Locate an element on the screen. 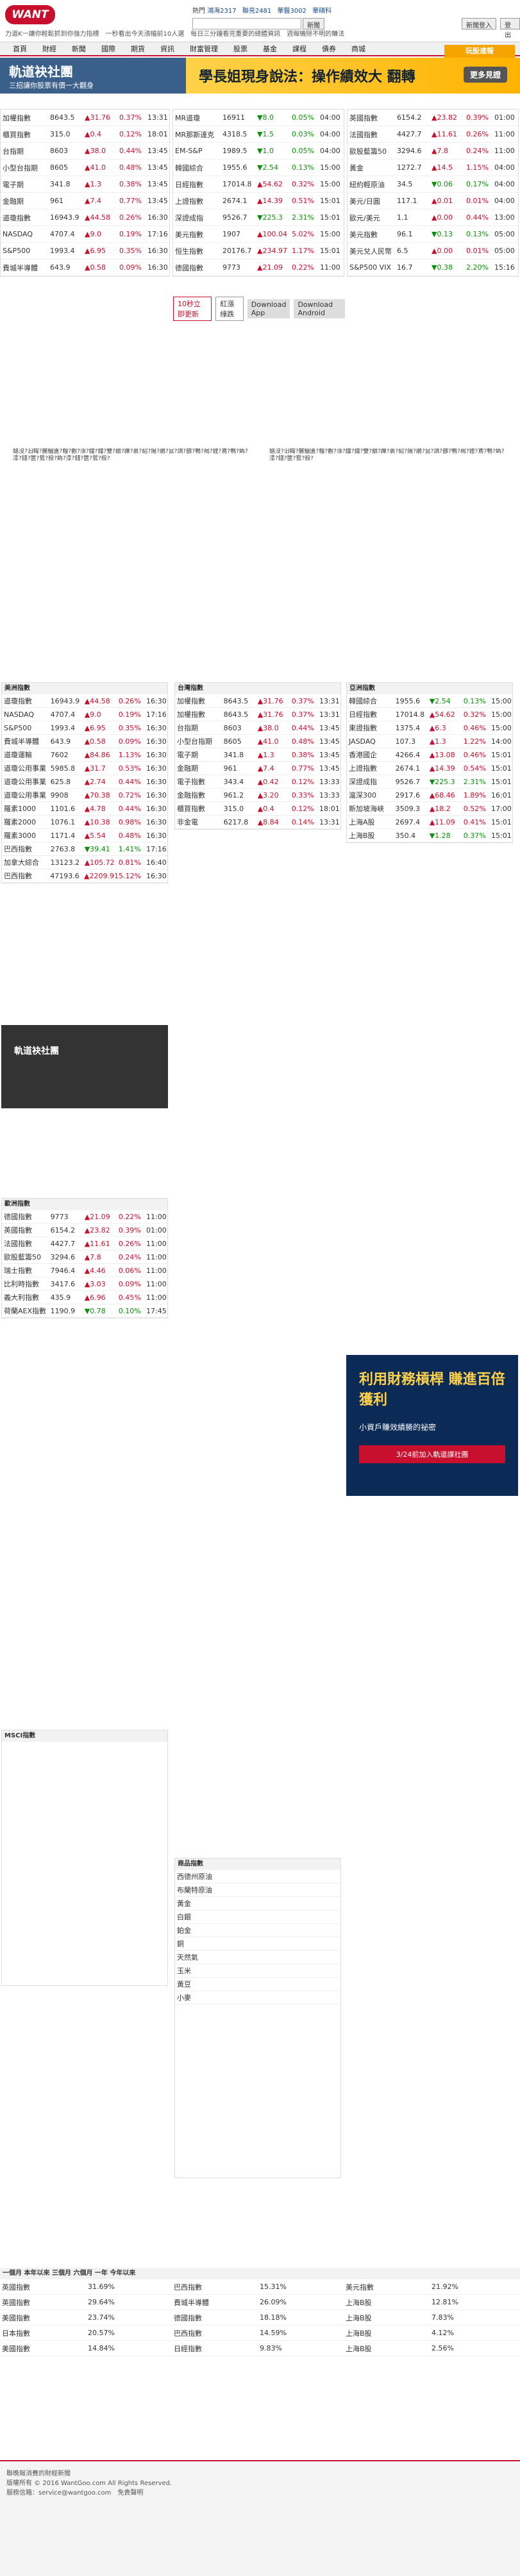 This screenshot has width=520, height=2576. quote-row: EM-S&P 1989.5 ▼1.0 0.05% 04:00 is located at coordinates (258, 152).